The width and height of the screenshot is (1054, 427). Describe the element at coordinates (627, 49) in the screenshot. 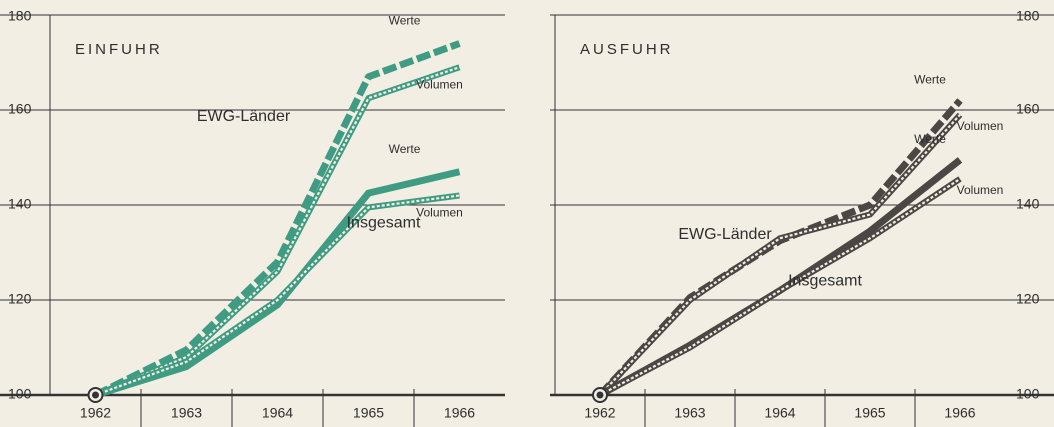

I see `panel-title: AUSFUHR` at that location.